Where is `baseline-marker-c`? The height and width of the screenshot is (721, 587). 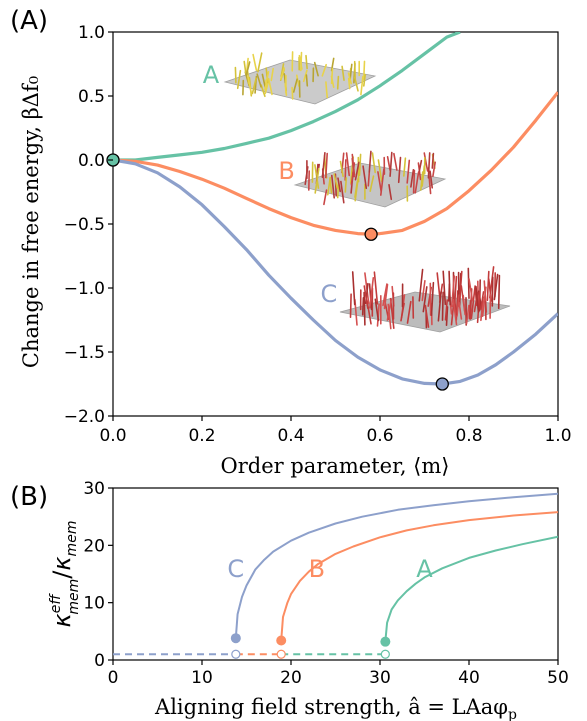
baseline-marker-c is located at coordinates (236, 654).